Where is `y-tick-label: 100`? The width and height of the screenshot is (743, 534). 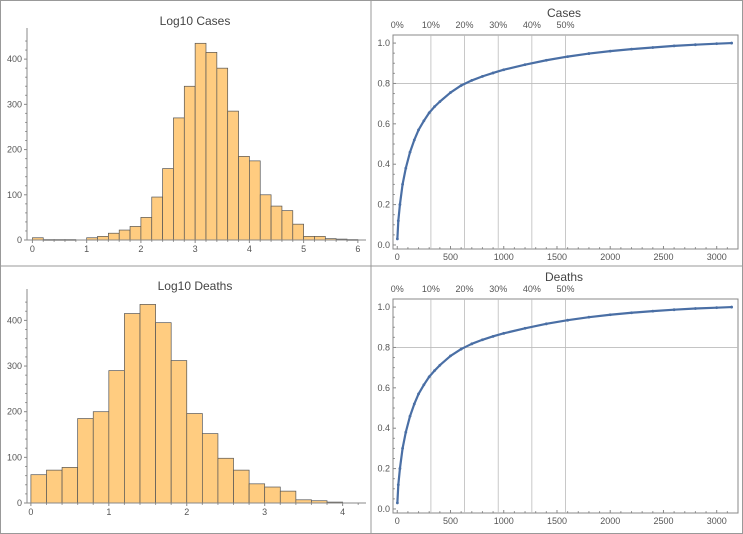
y-tick-label: 100 is located at coordinates (14, 195).